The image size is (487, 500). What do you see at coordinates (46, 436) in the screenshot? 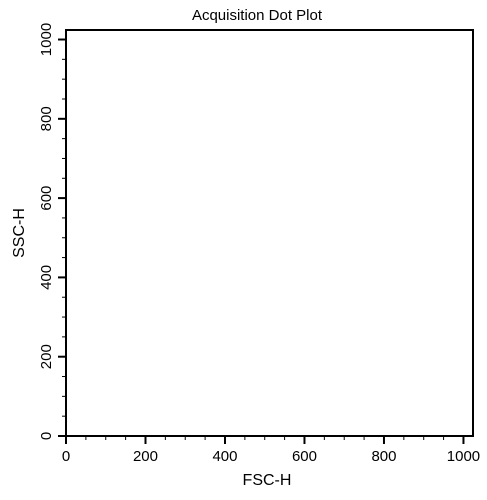
I see `y-tick-label: 0` at bounding box center [46, 436].